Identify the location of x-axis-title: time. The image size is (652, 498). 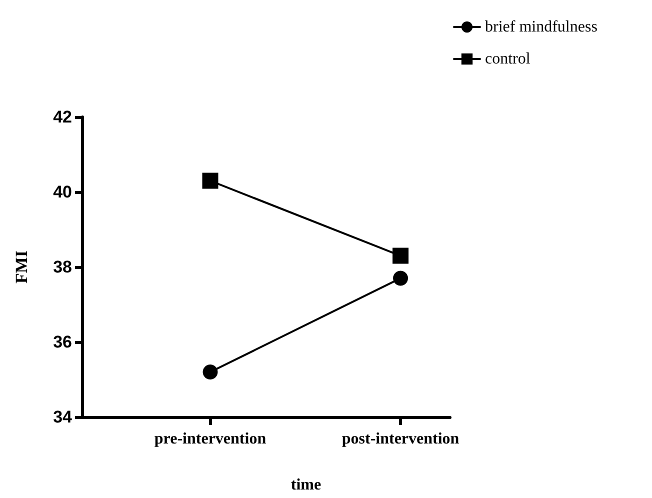
(306, 485).